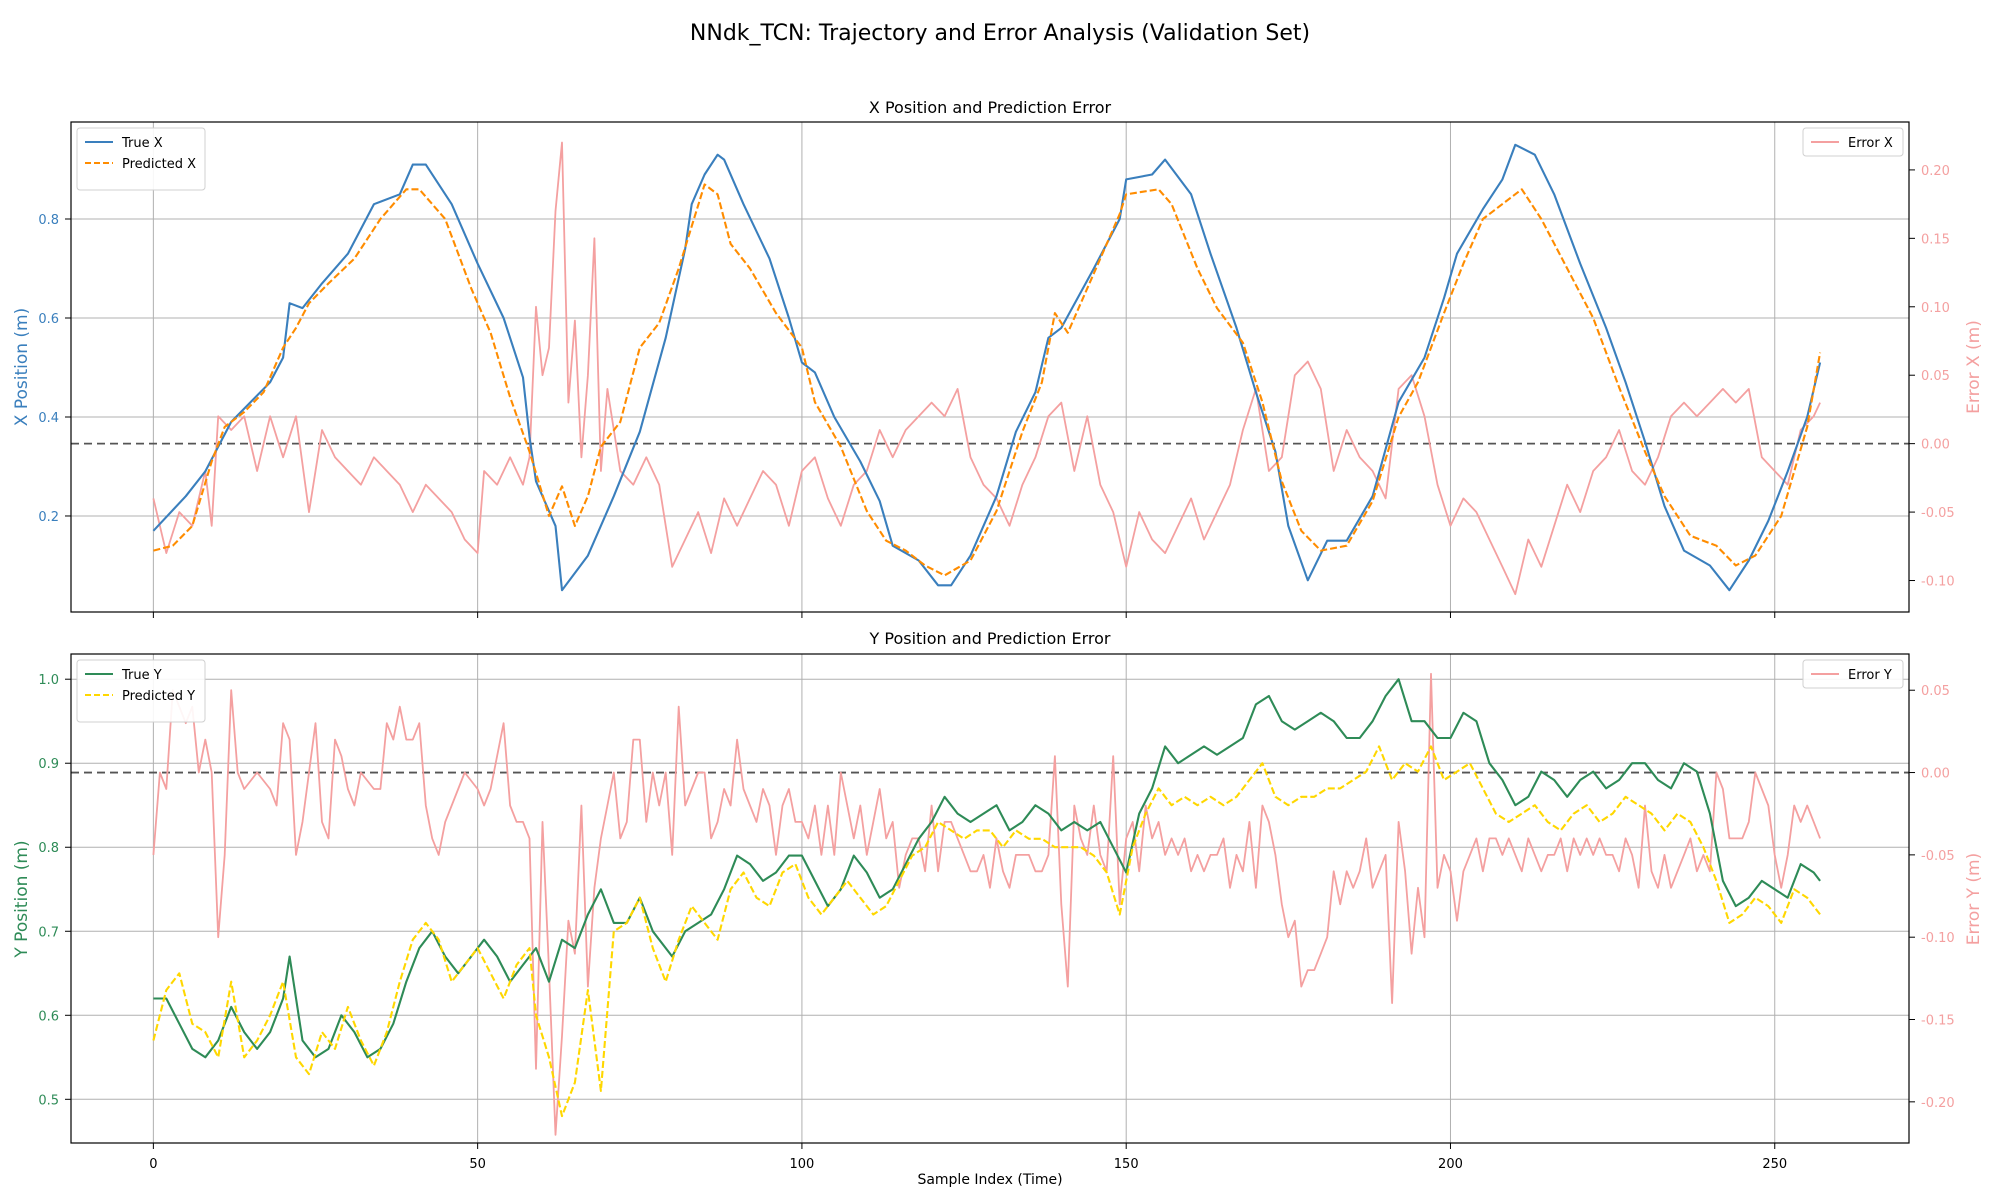 Image resolution: width=2000 pixels, height=1200 pixels. I want to click on x-axis-label: Sample Index (Time), so click(989, 1180).